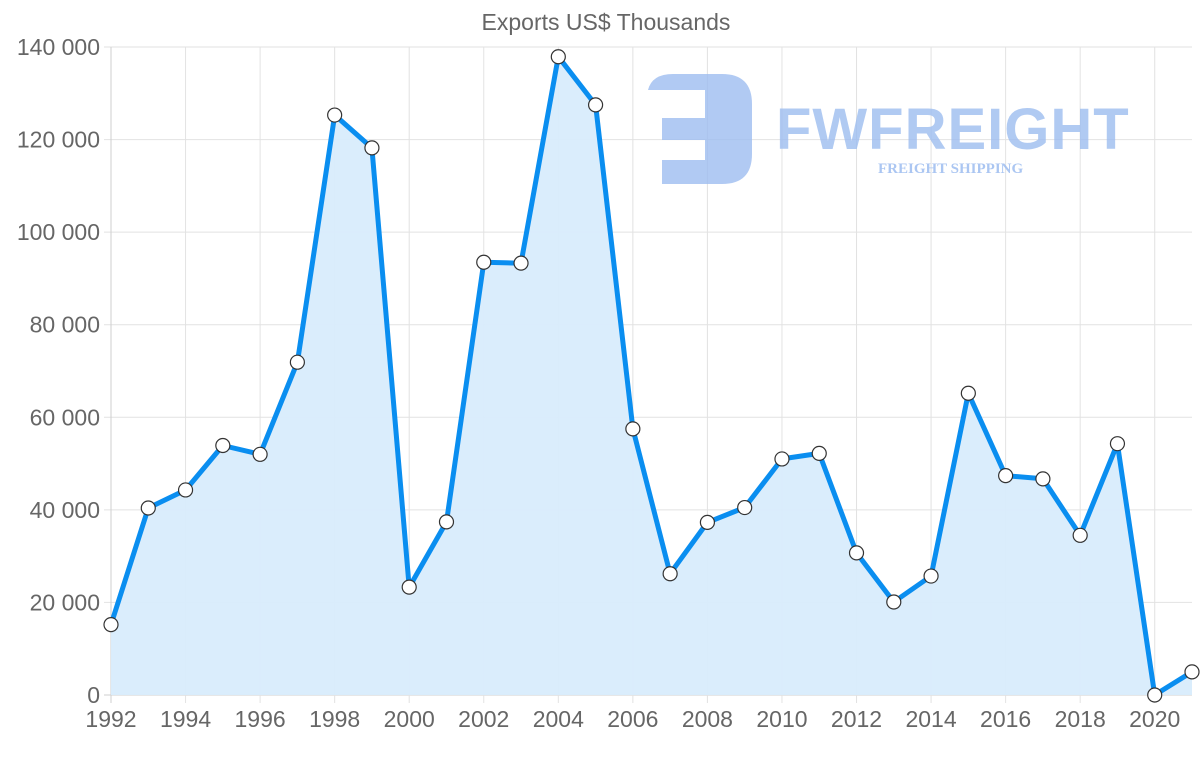  What do you see at coordinates (65, 325) in the screenshot?
I see `y-tick-label: 80 000` at bounding box center [65, 325].